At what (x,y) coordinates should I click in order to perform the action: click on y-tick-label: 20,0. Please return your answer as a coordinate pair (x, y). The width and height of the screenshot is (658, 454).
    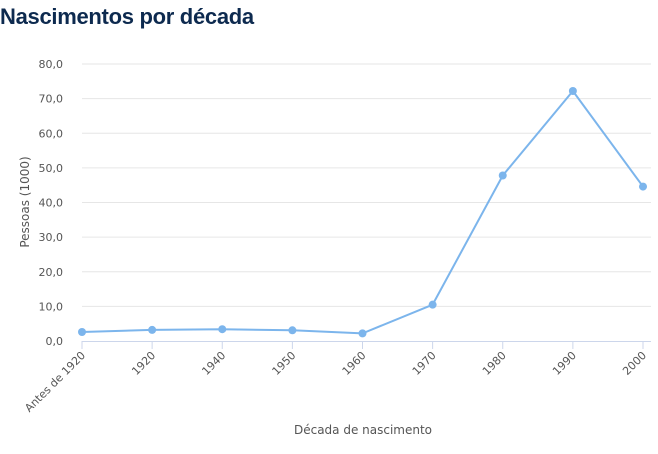
    Looking at the image, I should click on (51, 272).